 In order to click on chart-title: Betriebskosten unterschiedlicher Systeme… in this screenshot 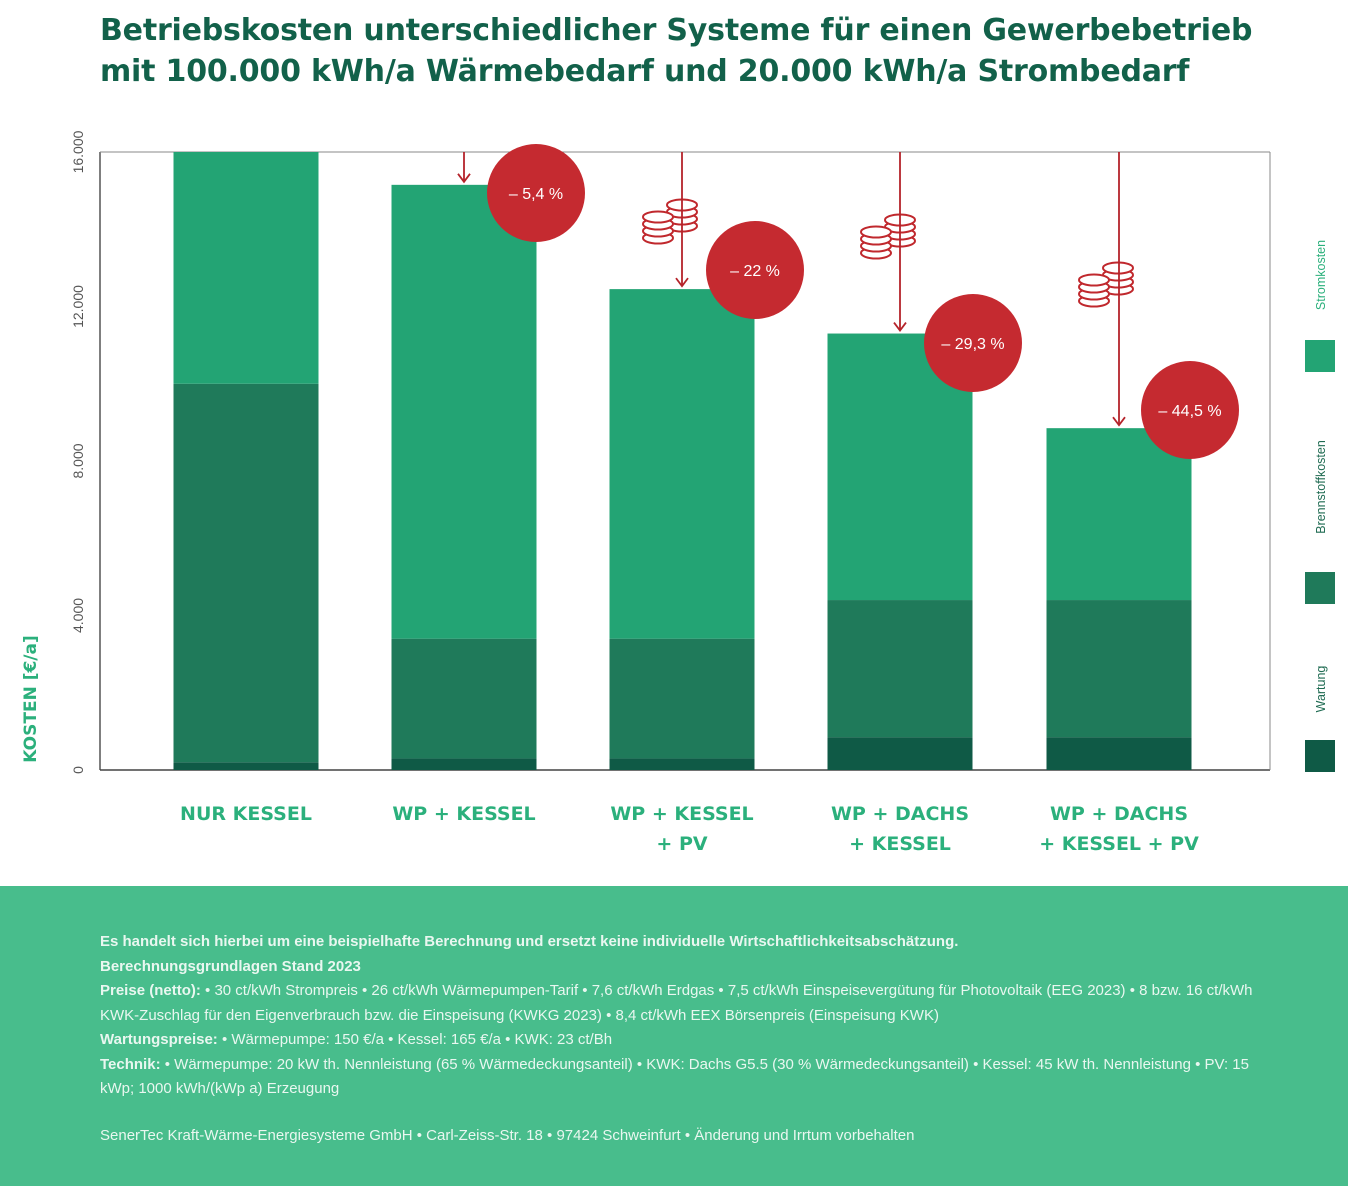, I will do `click(720, 51)`.